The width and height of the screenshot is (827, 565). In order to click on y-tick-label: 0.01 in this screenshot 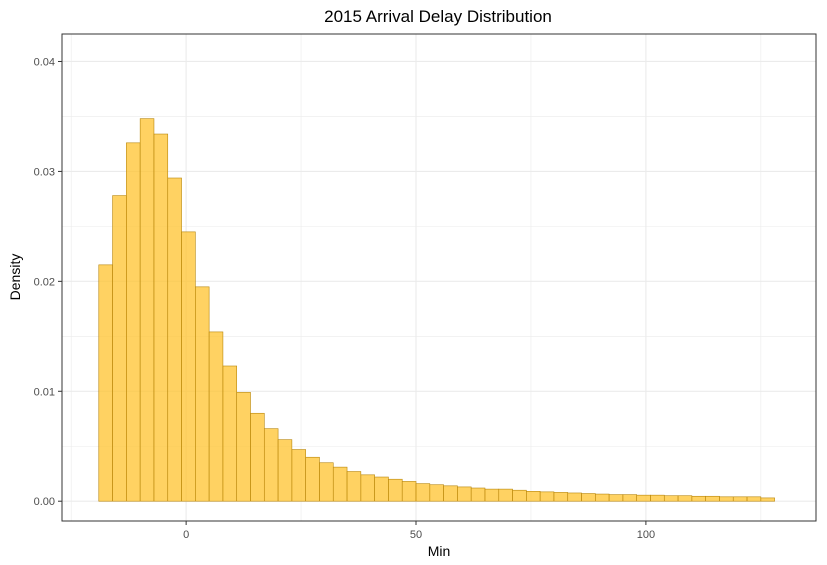, I will do `click(44, 392)`.